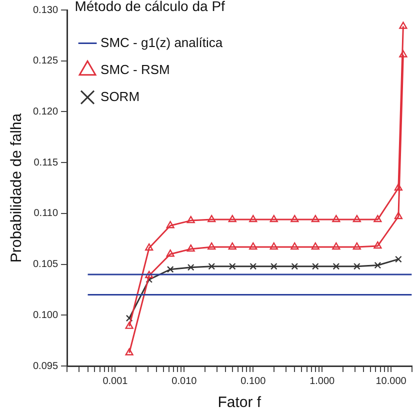  I want to click on legend-label: SORM, so click(120, 96).